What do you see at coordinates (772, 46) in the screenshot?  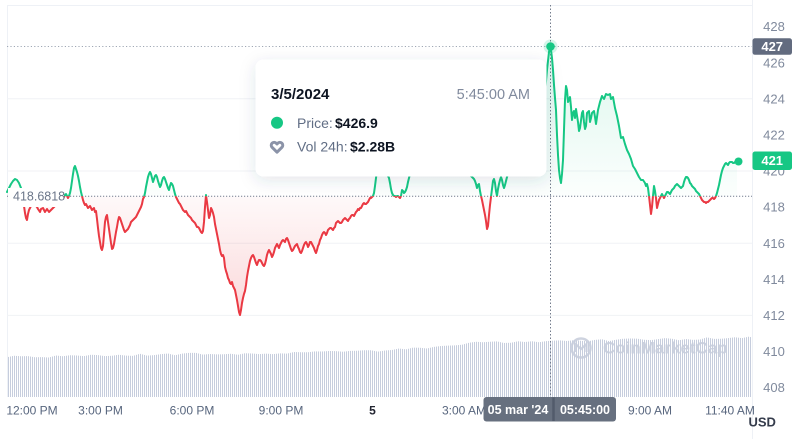 I see `svg-text: 427` at bounding box center [772, 46].